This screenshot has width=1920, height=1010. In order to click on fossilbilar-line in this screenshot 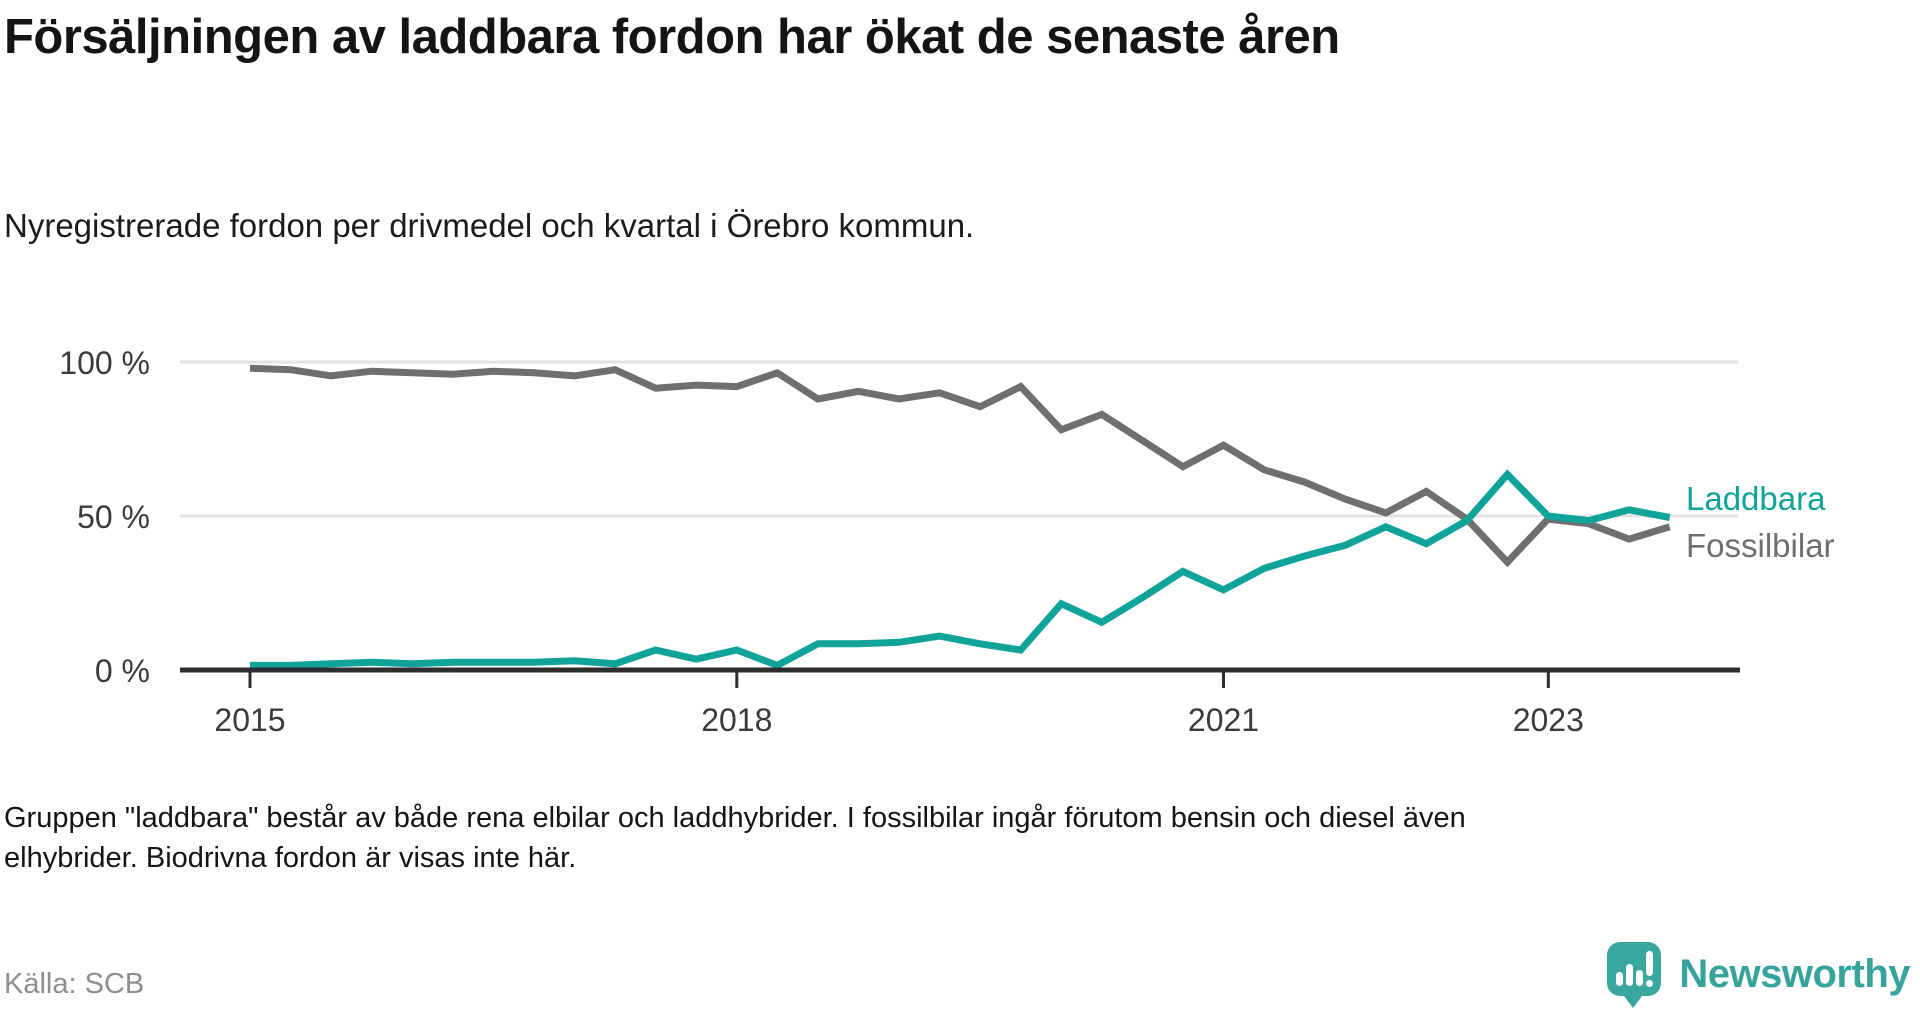, I will do `click(960, 466)`.